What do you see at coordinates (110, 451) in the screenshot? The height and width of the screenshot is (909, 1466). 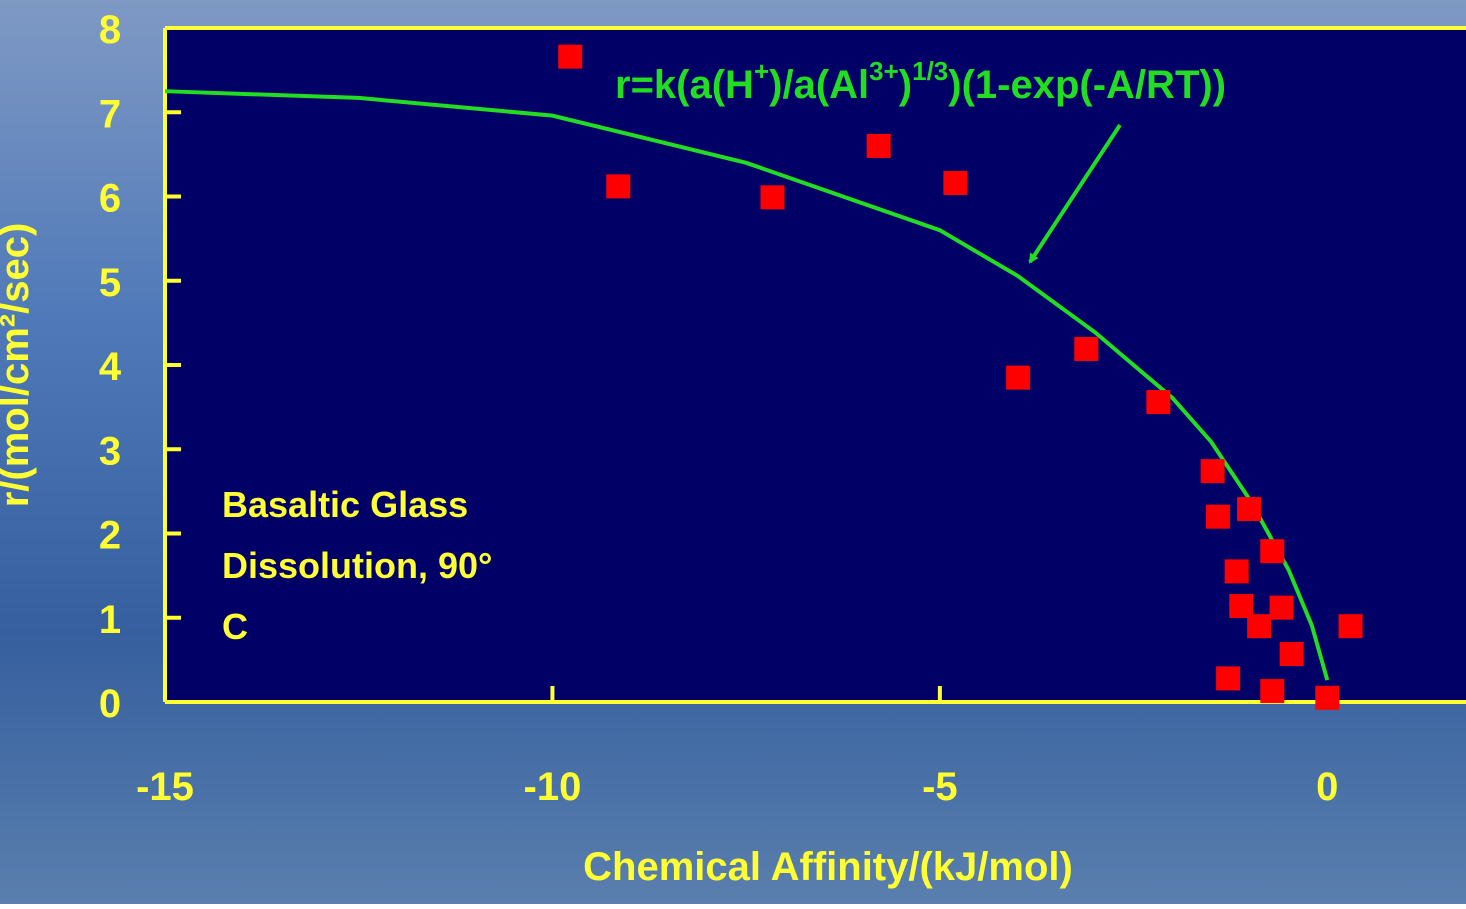 I see `y-tick-label: 3` at bounding box center [110, 451].